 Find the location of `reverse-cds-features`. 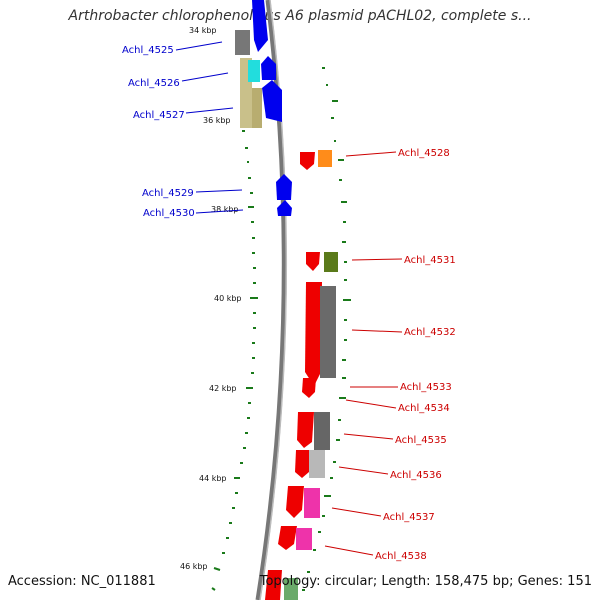

reverse-cds-features is located at coordinates (301, 375).